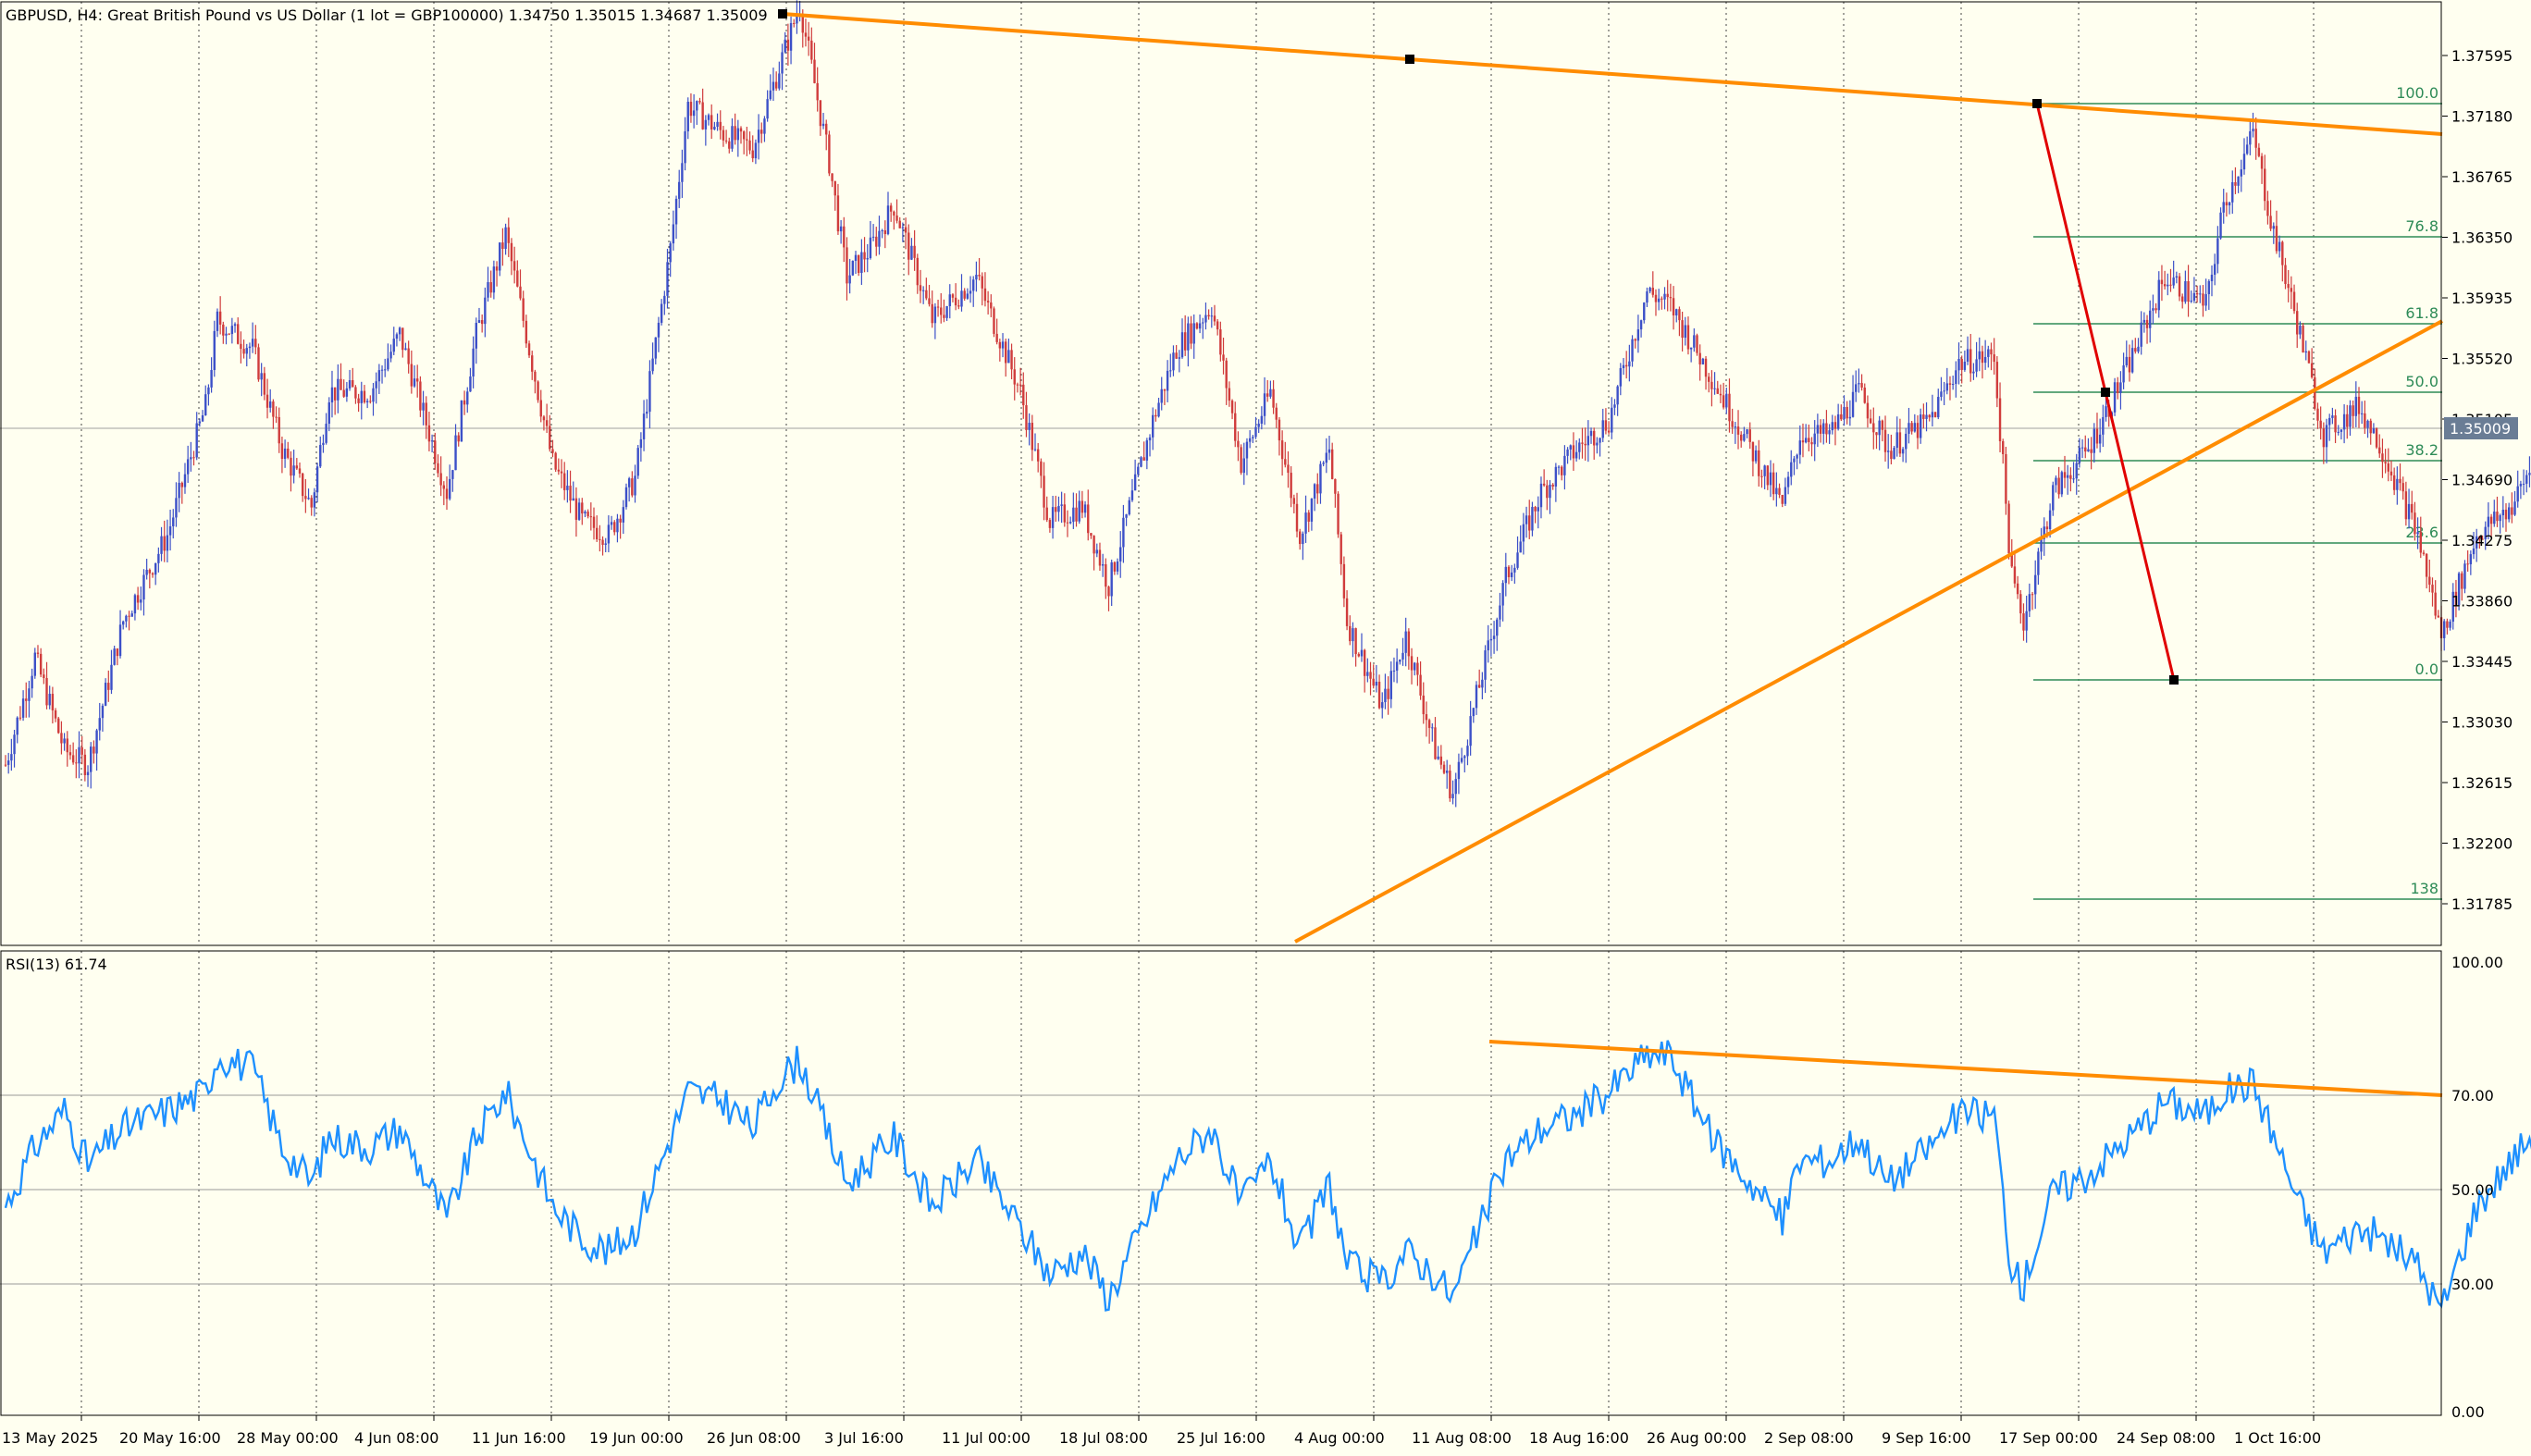 The image size is (2531, 1456). Describe the element at coordinates (2482, 238) in the screenshot. I see `y-tick-label: 1.36350` at that location.